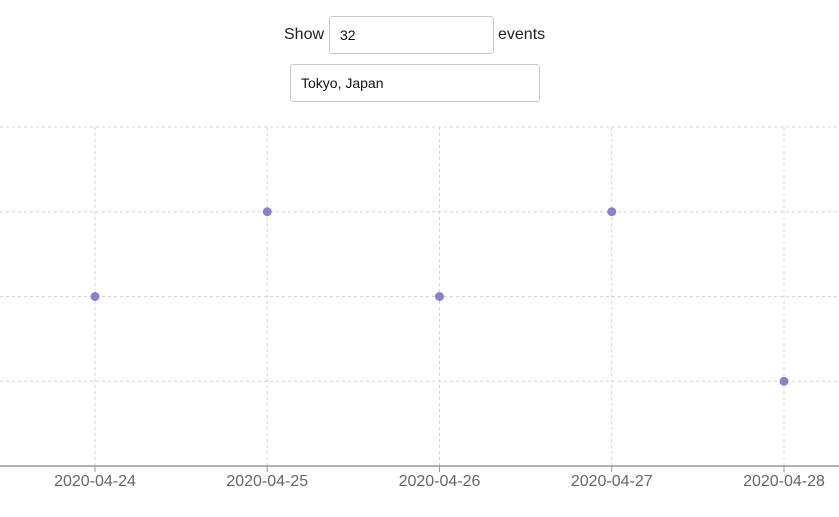 The width and height of the screenshot is (839, 517). I want to click on x-tick-label: 2020-04-27, so click(612, 481).